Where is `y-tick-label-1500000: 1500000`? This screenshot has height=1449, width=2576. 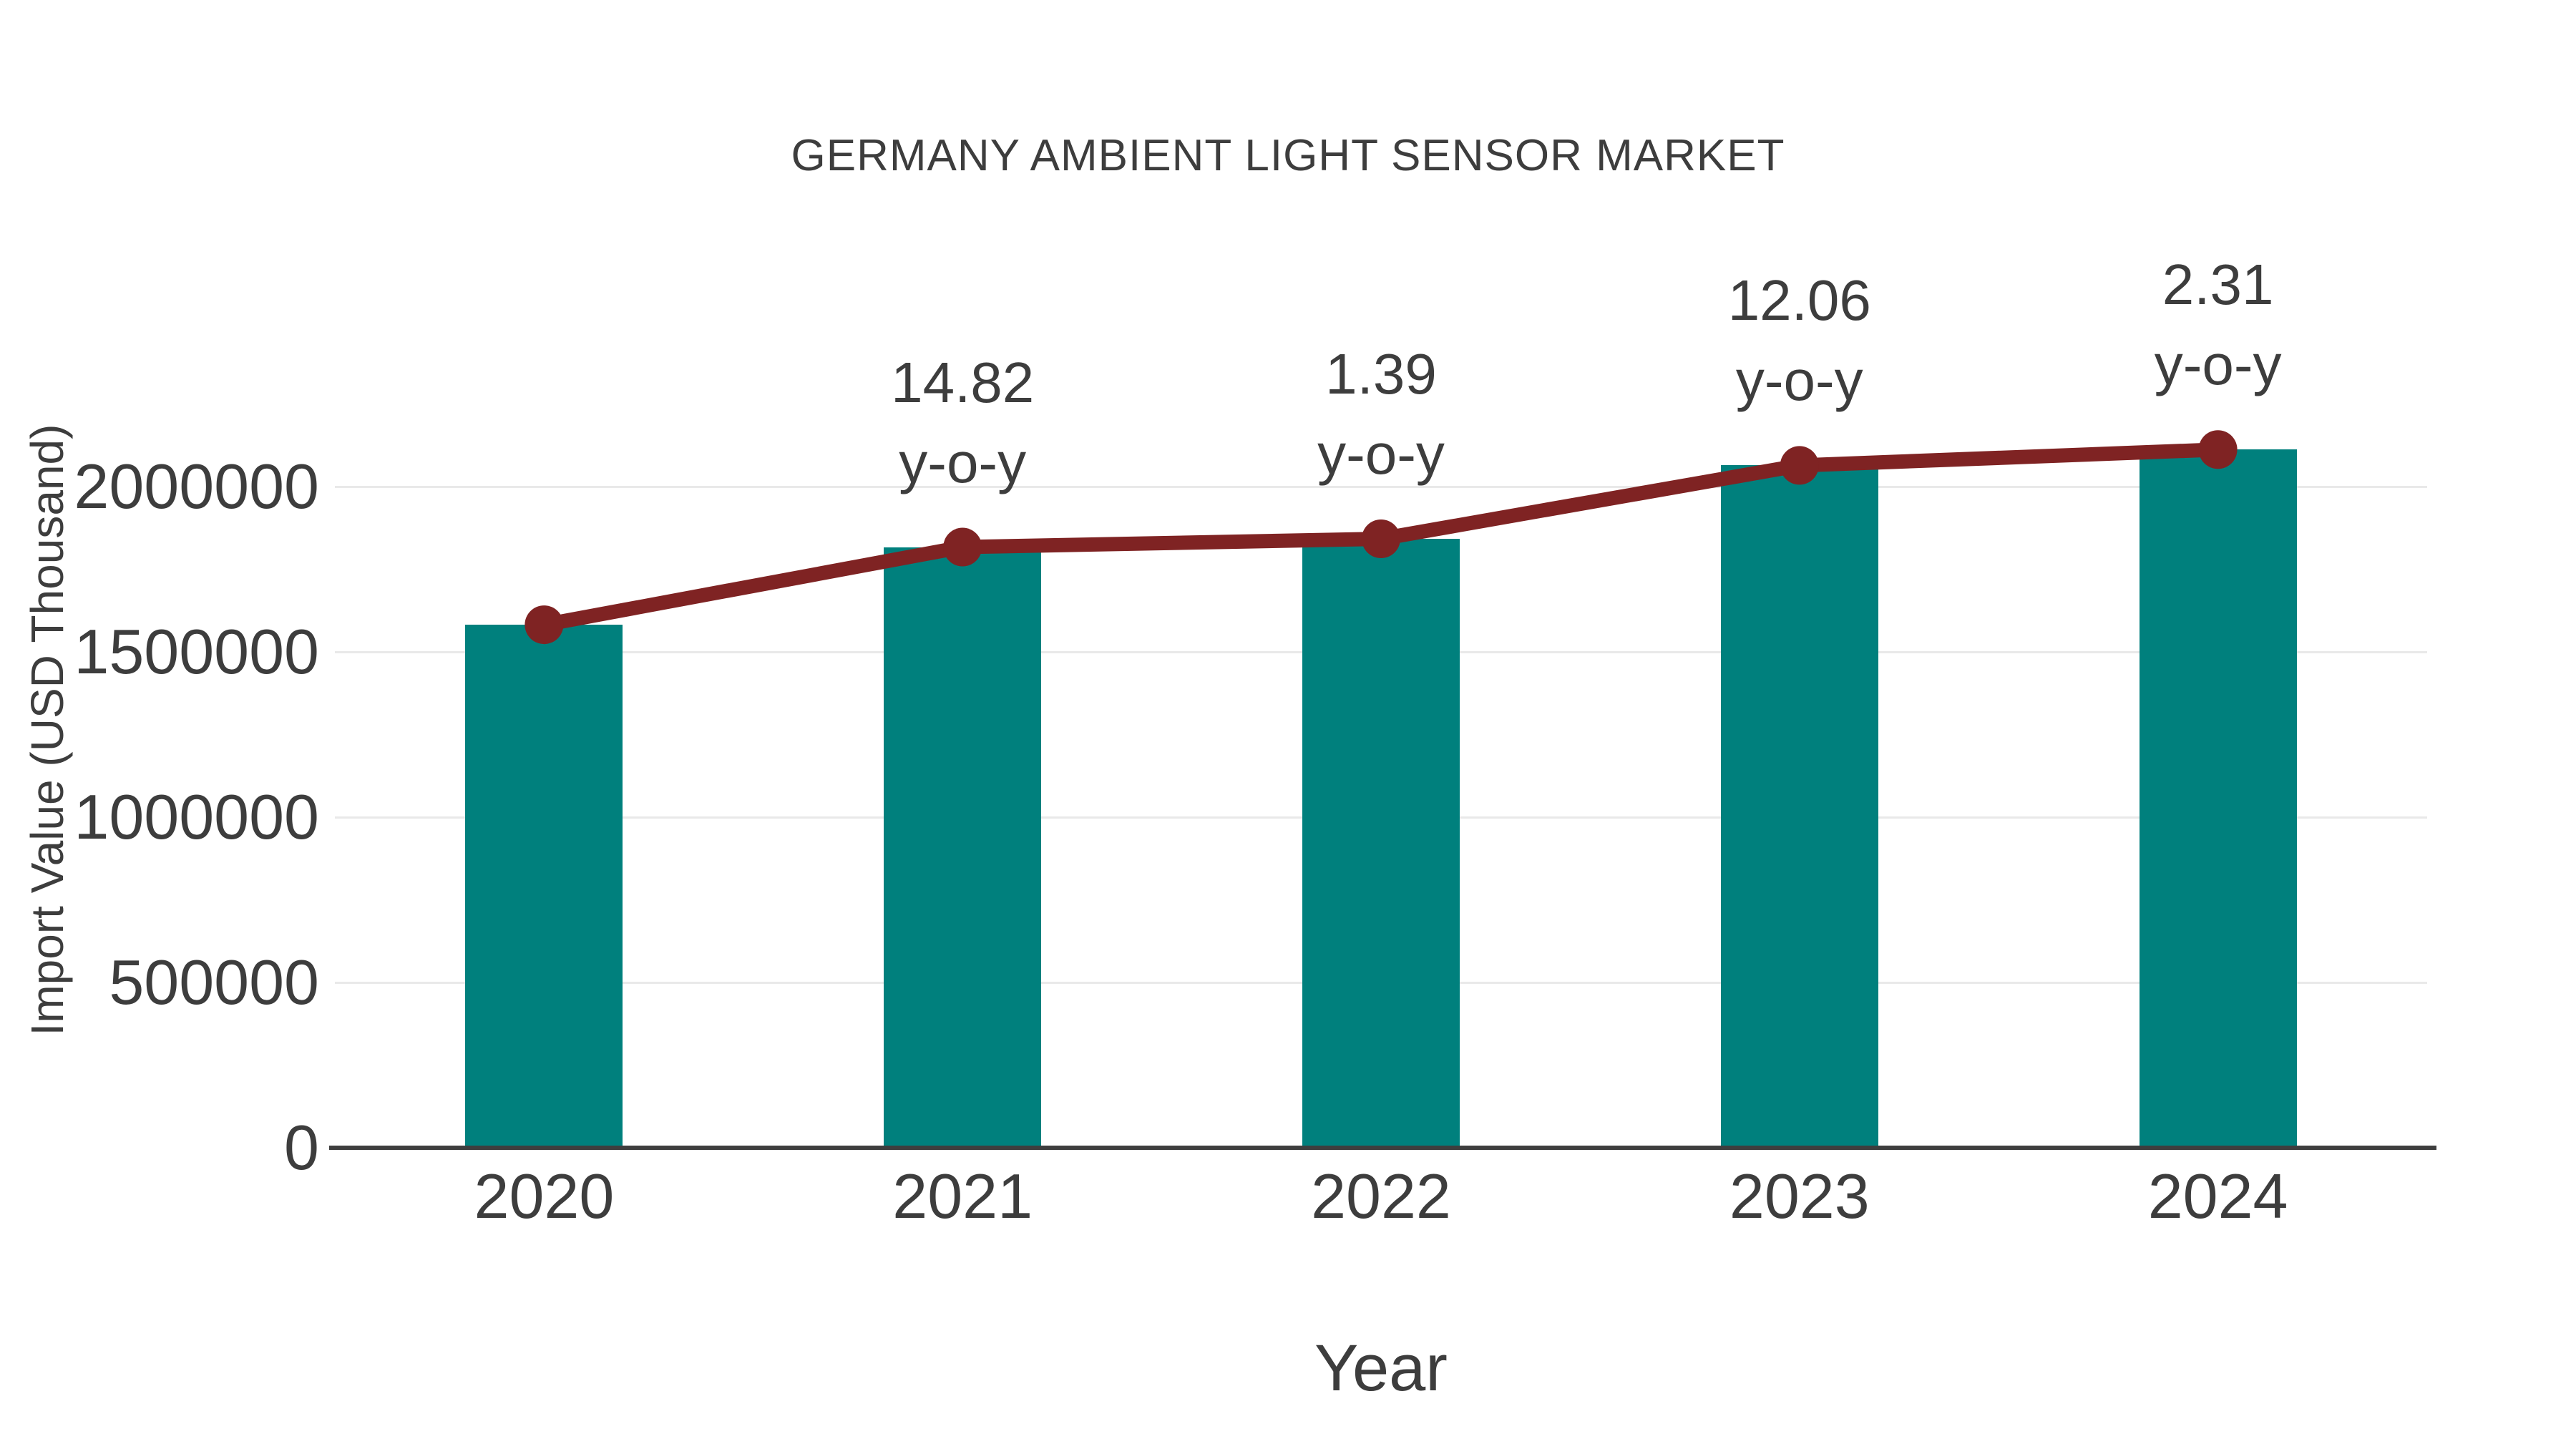 y-tick-label-1500000: 1500000 is located at coordinates (196, 651).